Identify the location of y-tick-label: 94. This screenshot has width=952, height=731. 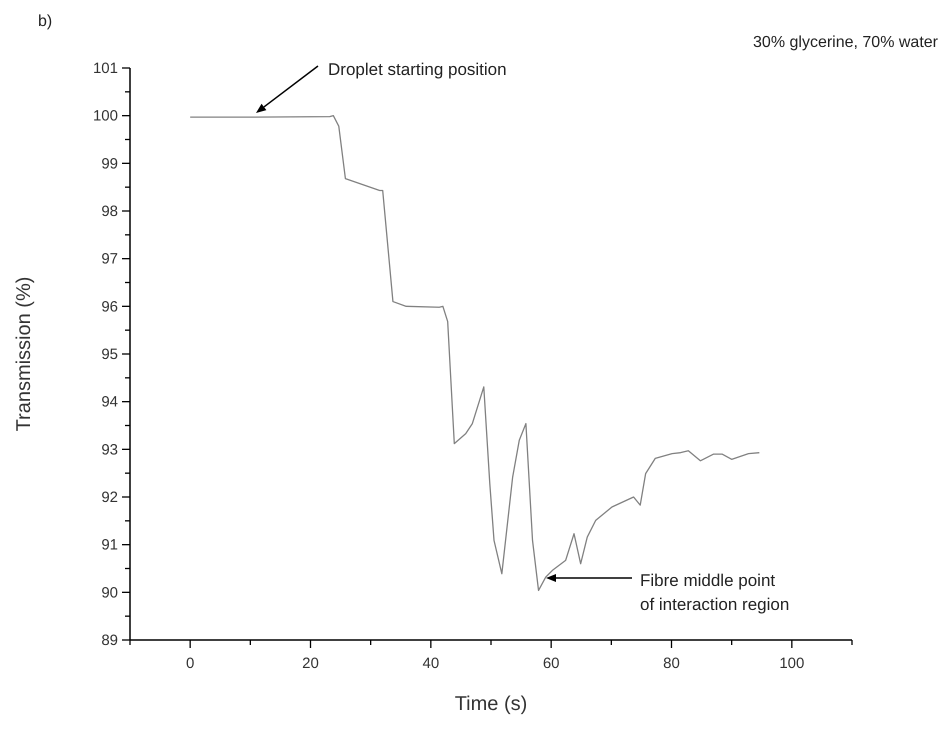
(109, 402).